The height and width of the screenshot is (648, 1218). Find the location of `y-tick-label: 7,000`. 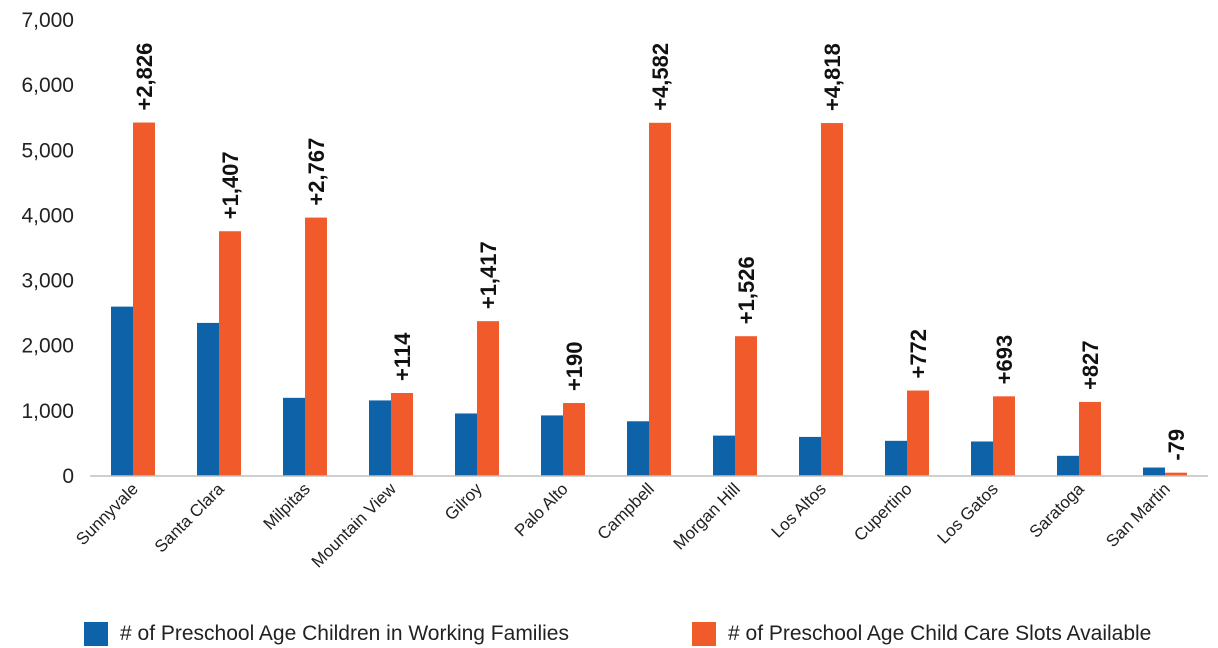

y-tick-label: 7,000 is located at coordinates (47, 20).